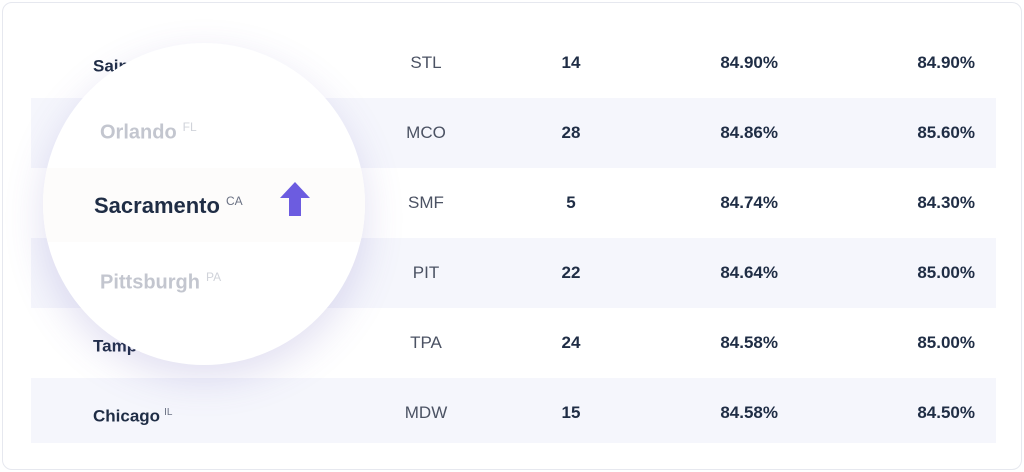 Image resolution: width=1024 pixels, height=472 pixels. I want to click on focus-band, so click(204, 205).